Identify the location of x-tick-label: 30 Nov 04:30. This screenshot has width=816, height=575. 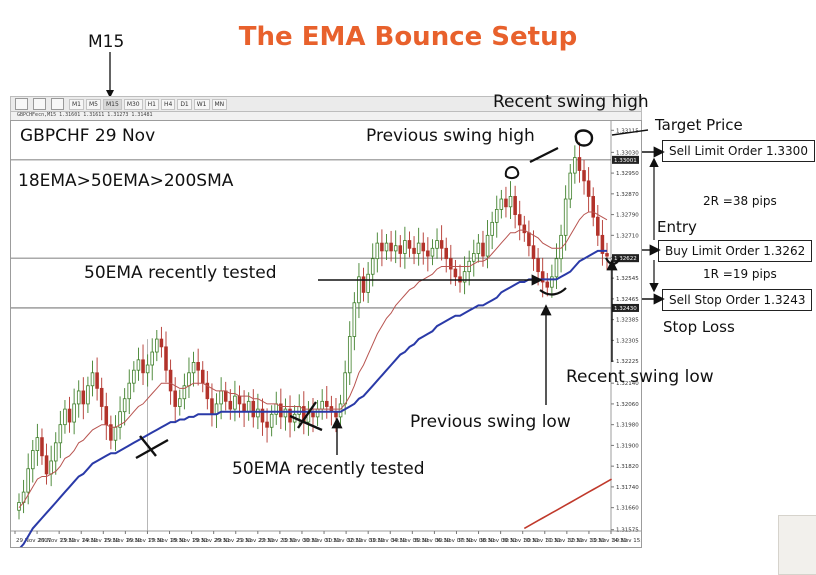
(388, 541).